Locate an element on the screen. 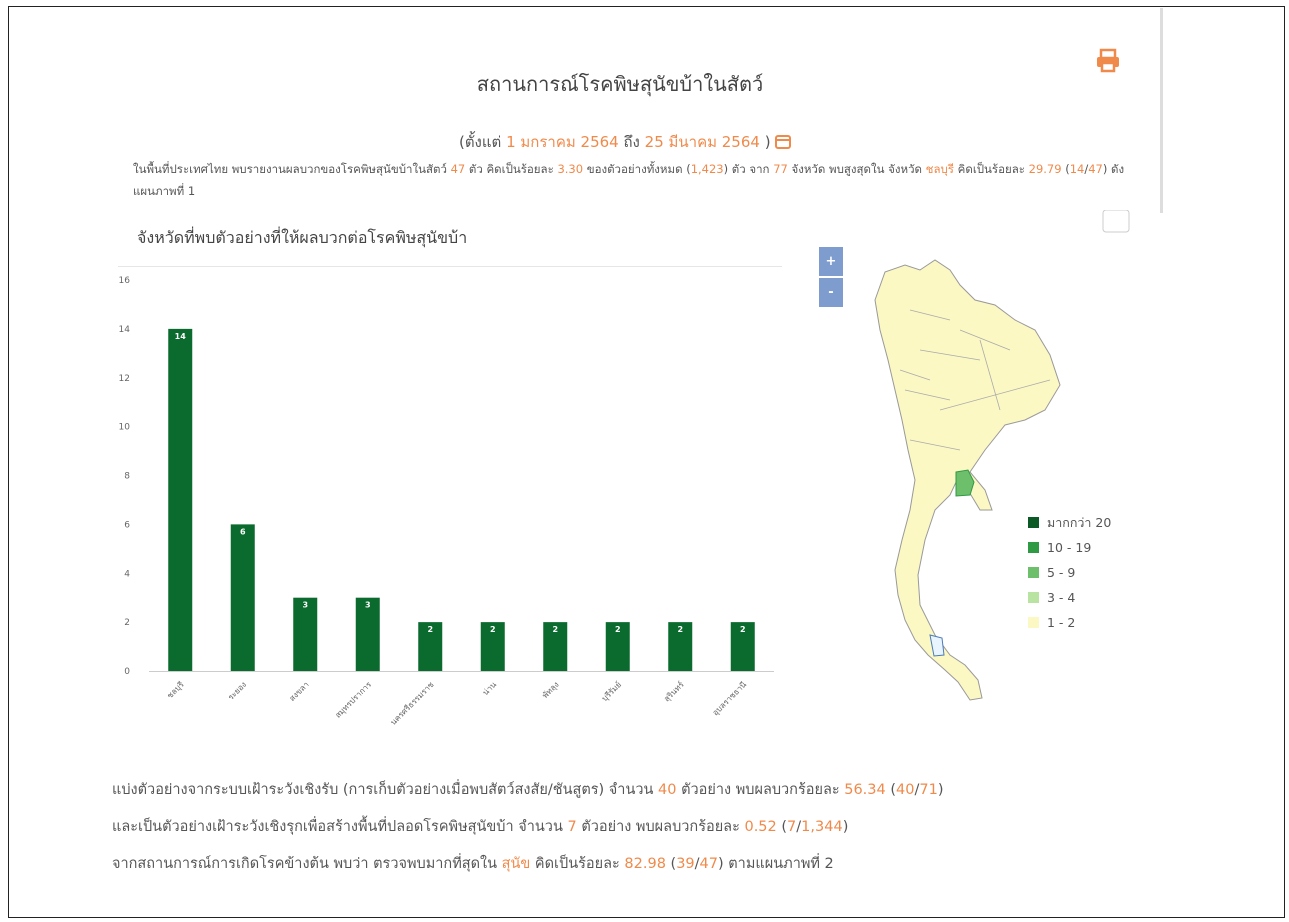  y-tick-label: 10 is located at coordinates (125, 428).